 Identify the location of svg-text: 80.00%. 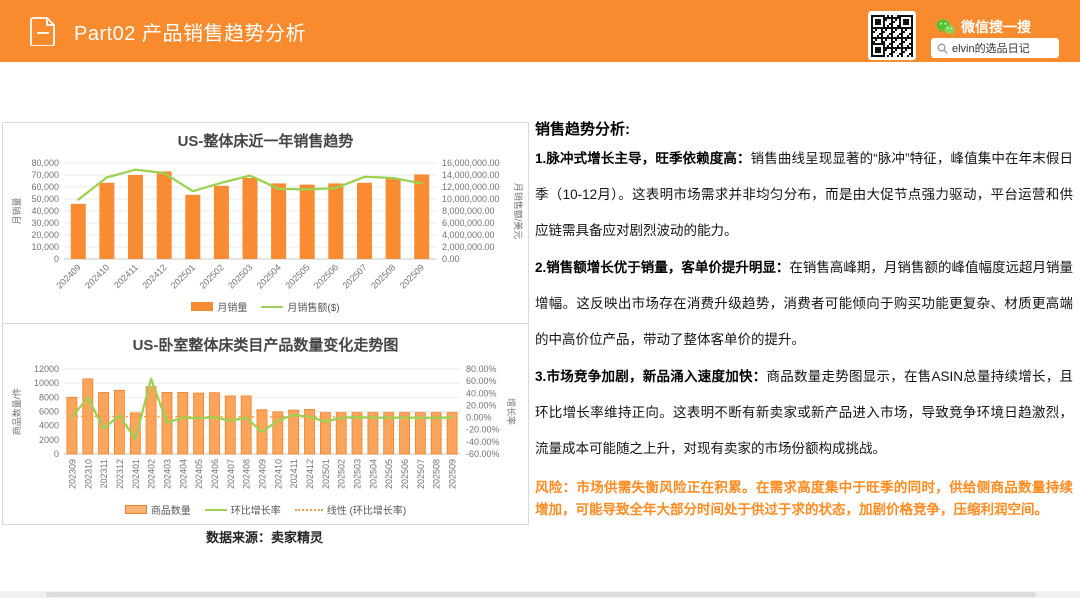
(481, 369).